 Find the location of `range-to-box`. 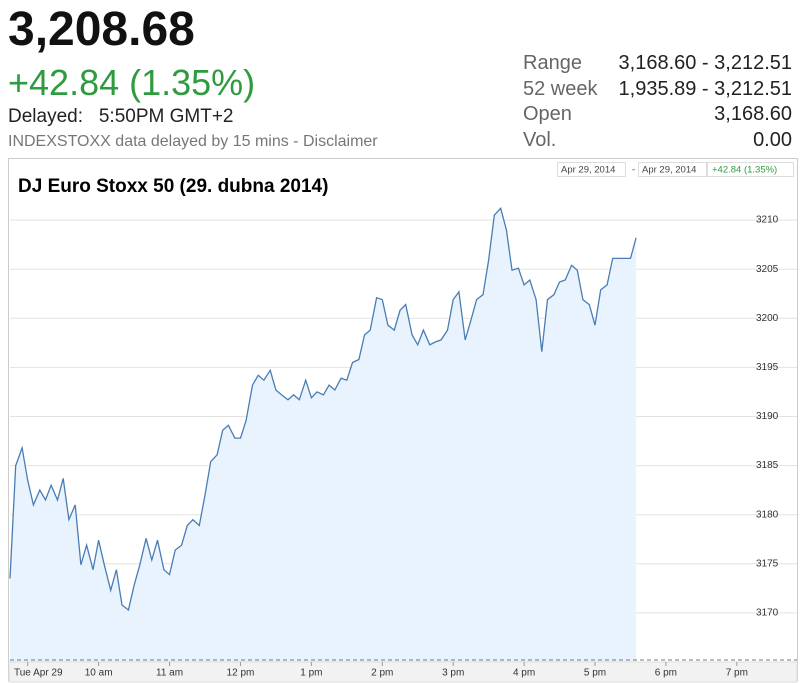

range-to-box is located at coordinates (672, 169).